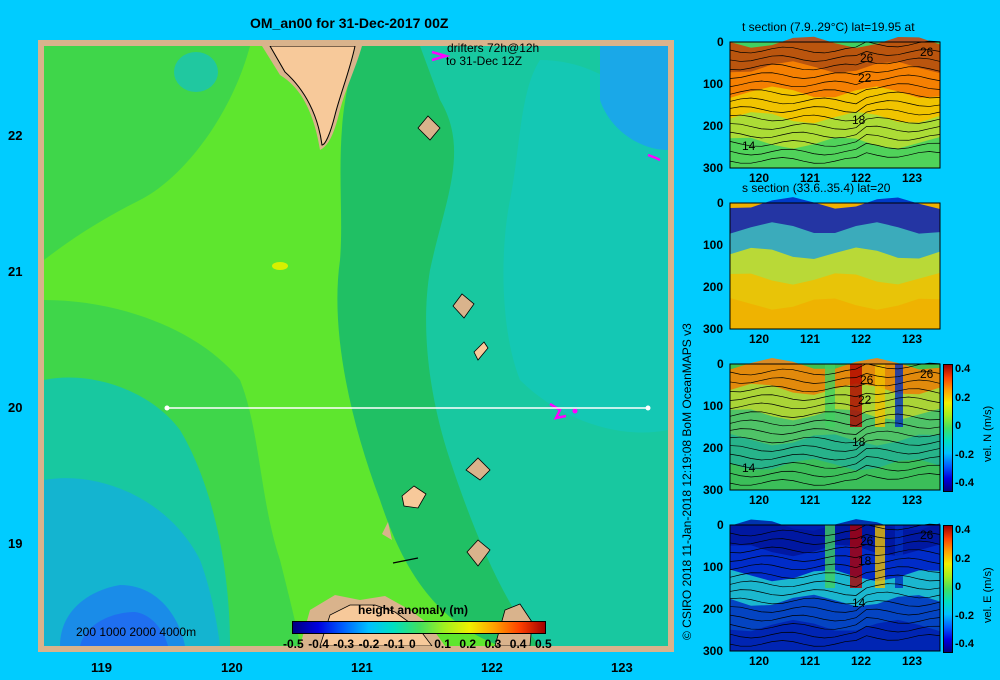 This screenshot has height=680, width=1000. I want to click on map-x-tick: 120, so click(232, 667).